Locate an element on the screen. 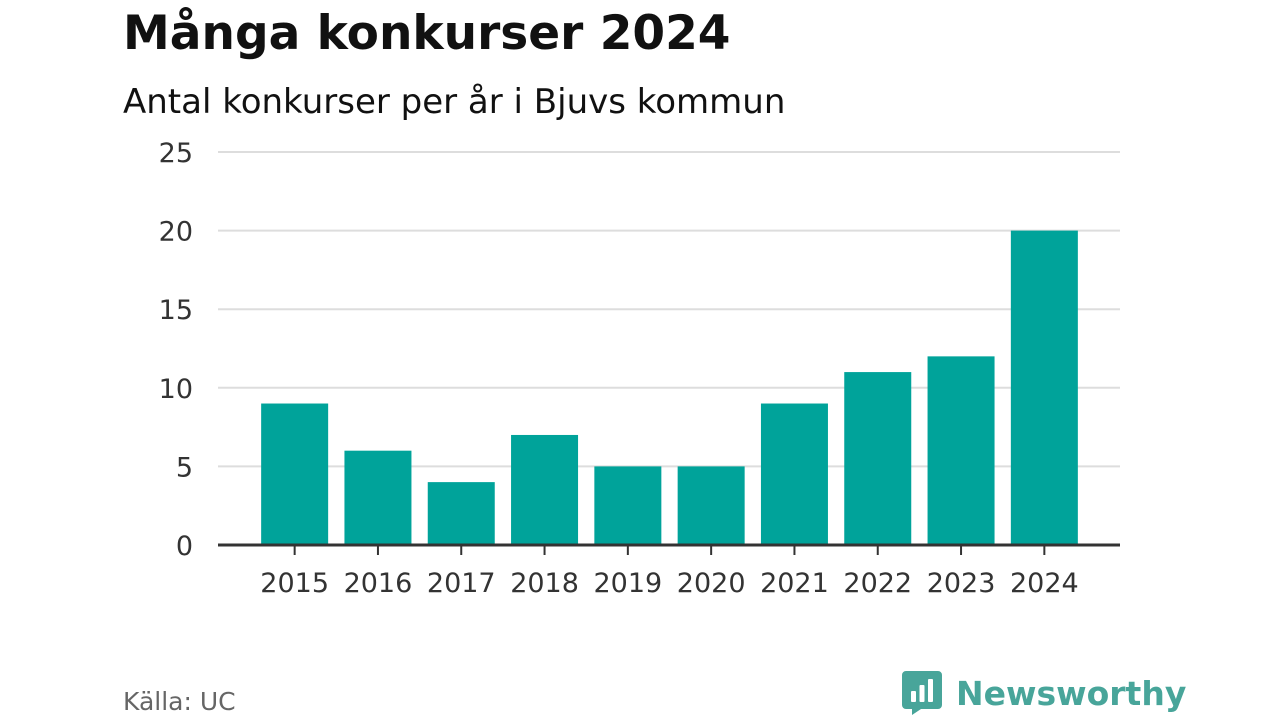 This screenshot has width=1280, height=720. bar-2017 is located at coordinates (461, 513).